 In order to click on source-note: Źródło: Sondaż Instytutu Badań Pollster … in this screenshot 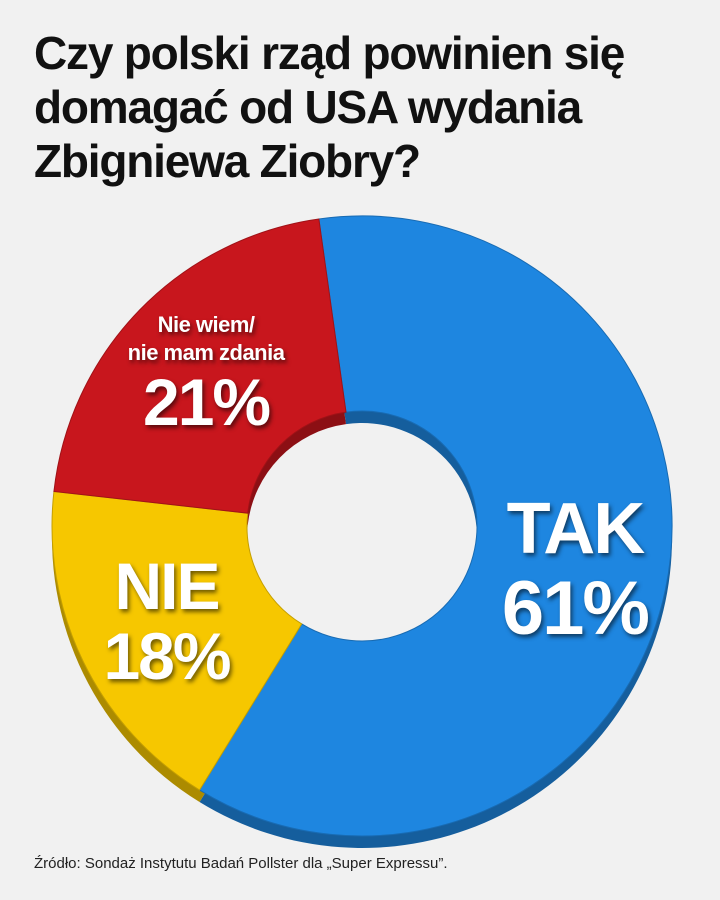, I will do `click(241, 863)`.